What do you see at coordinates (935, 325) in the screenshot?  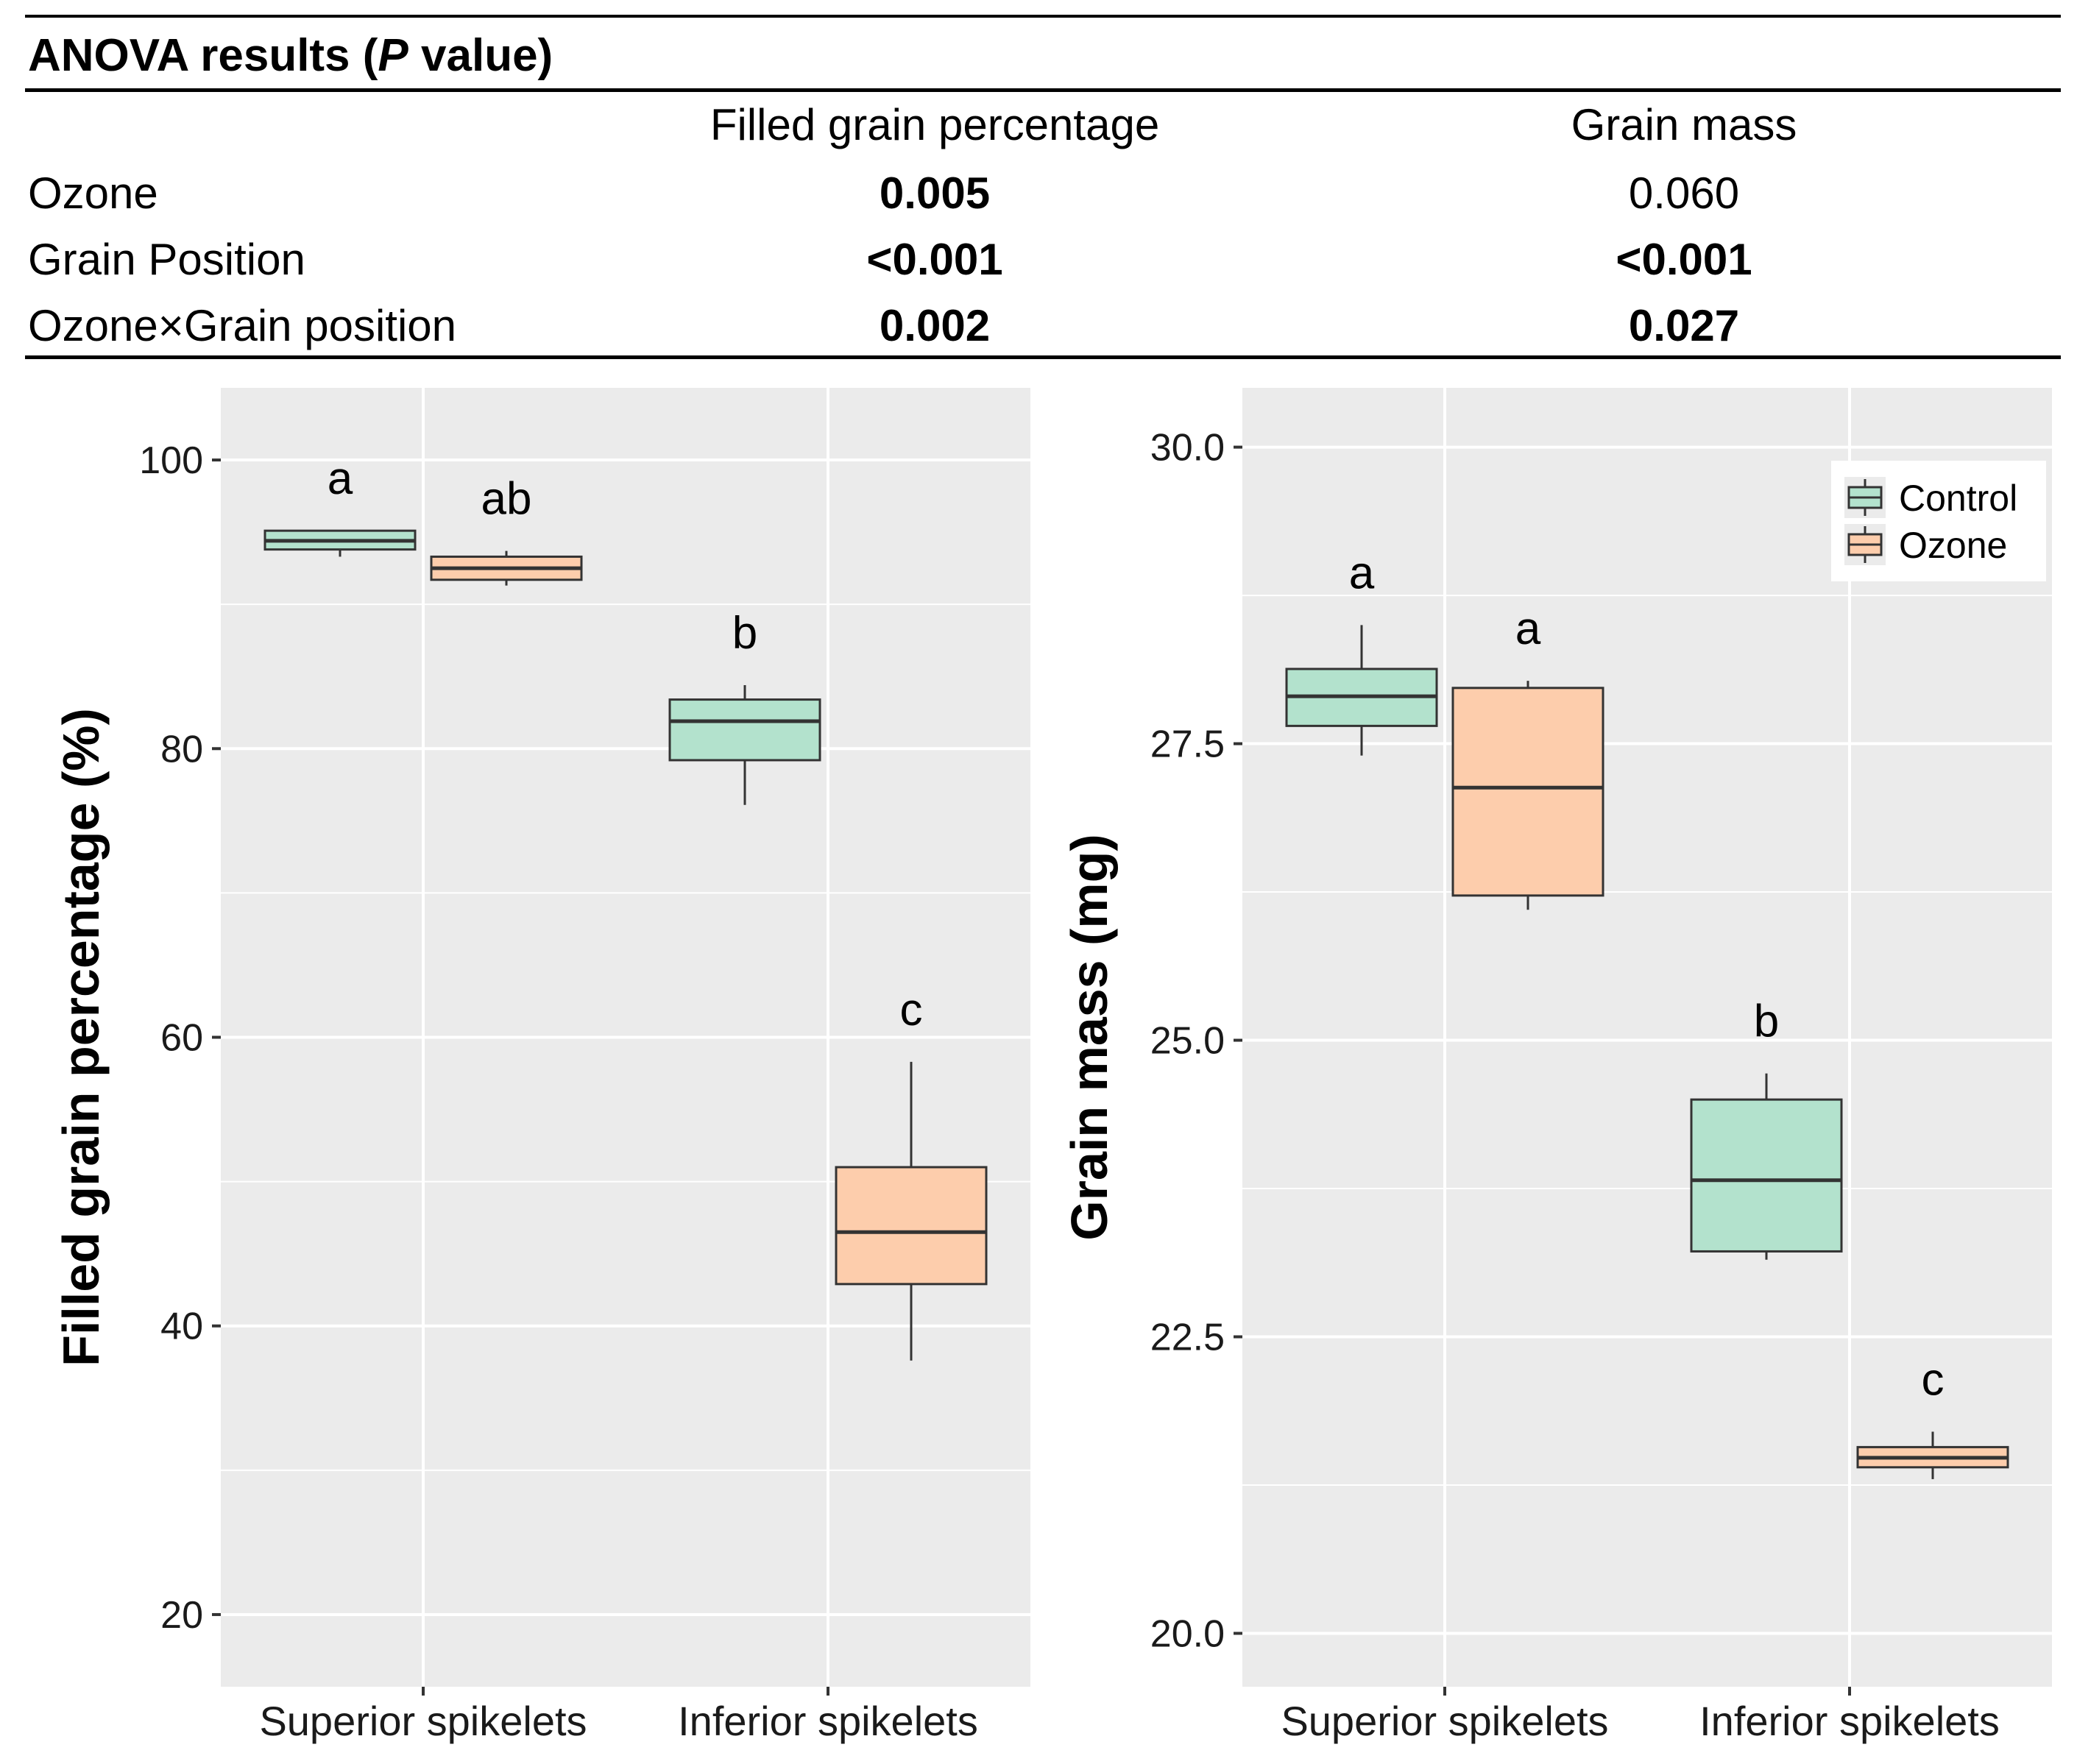 I see `cell-interaction-filled: 0.002` at bounding box center [935, 325].